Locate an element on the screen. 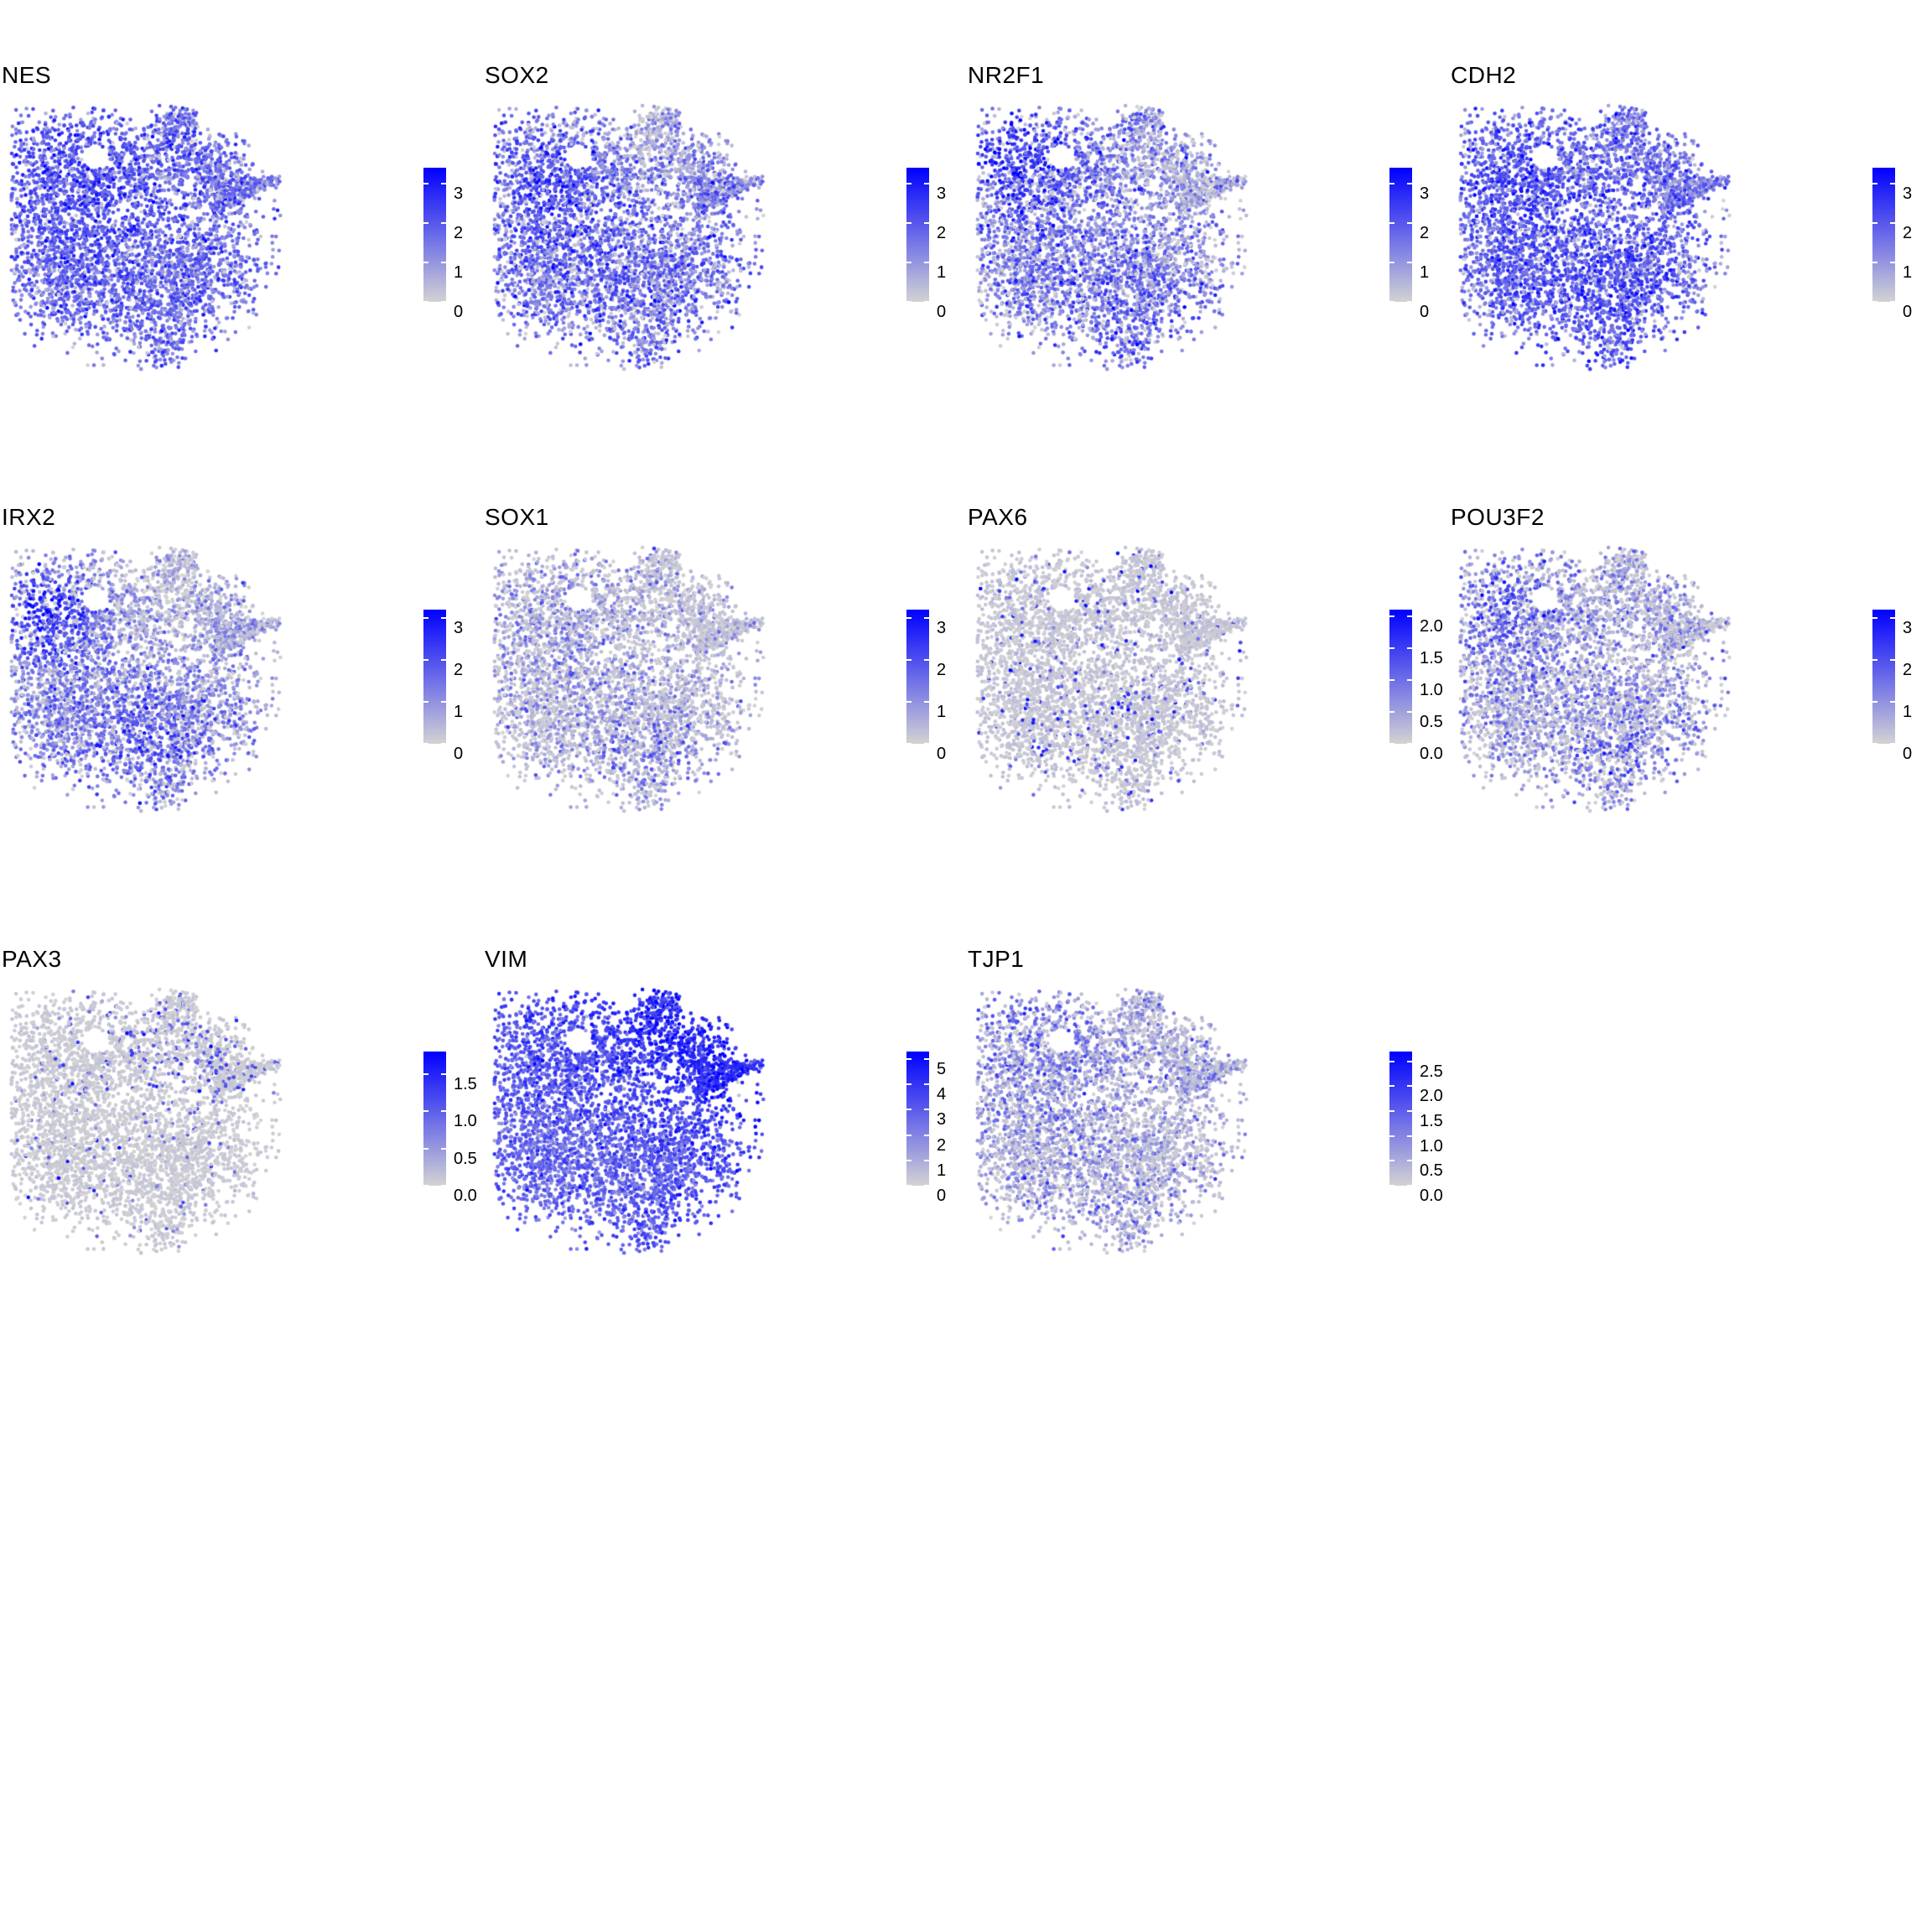 This screenshot has width=1932, height=1932. expression-colorbar-IRX2: 3 2 1 0 is located at coordinates (453, 686).